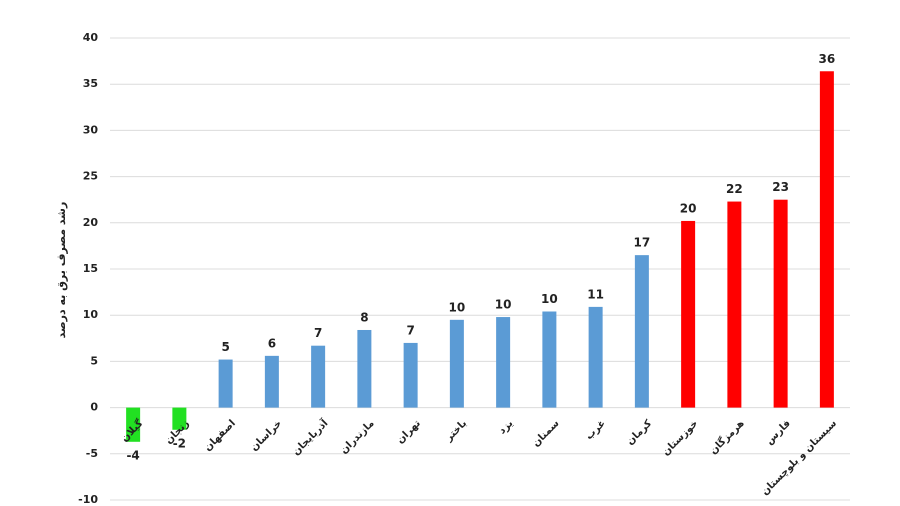 The image size is (900, 506). I want to click on x-tick-label: هرمزگان, so click(727, 437).